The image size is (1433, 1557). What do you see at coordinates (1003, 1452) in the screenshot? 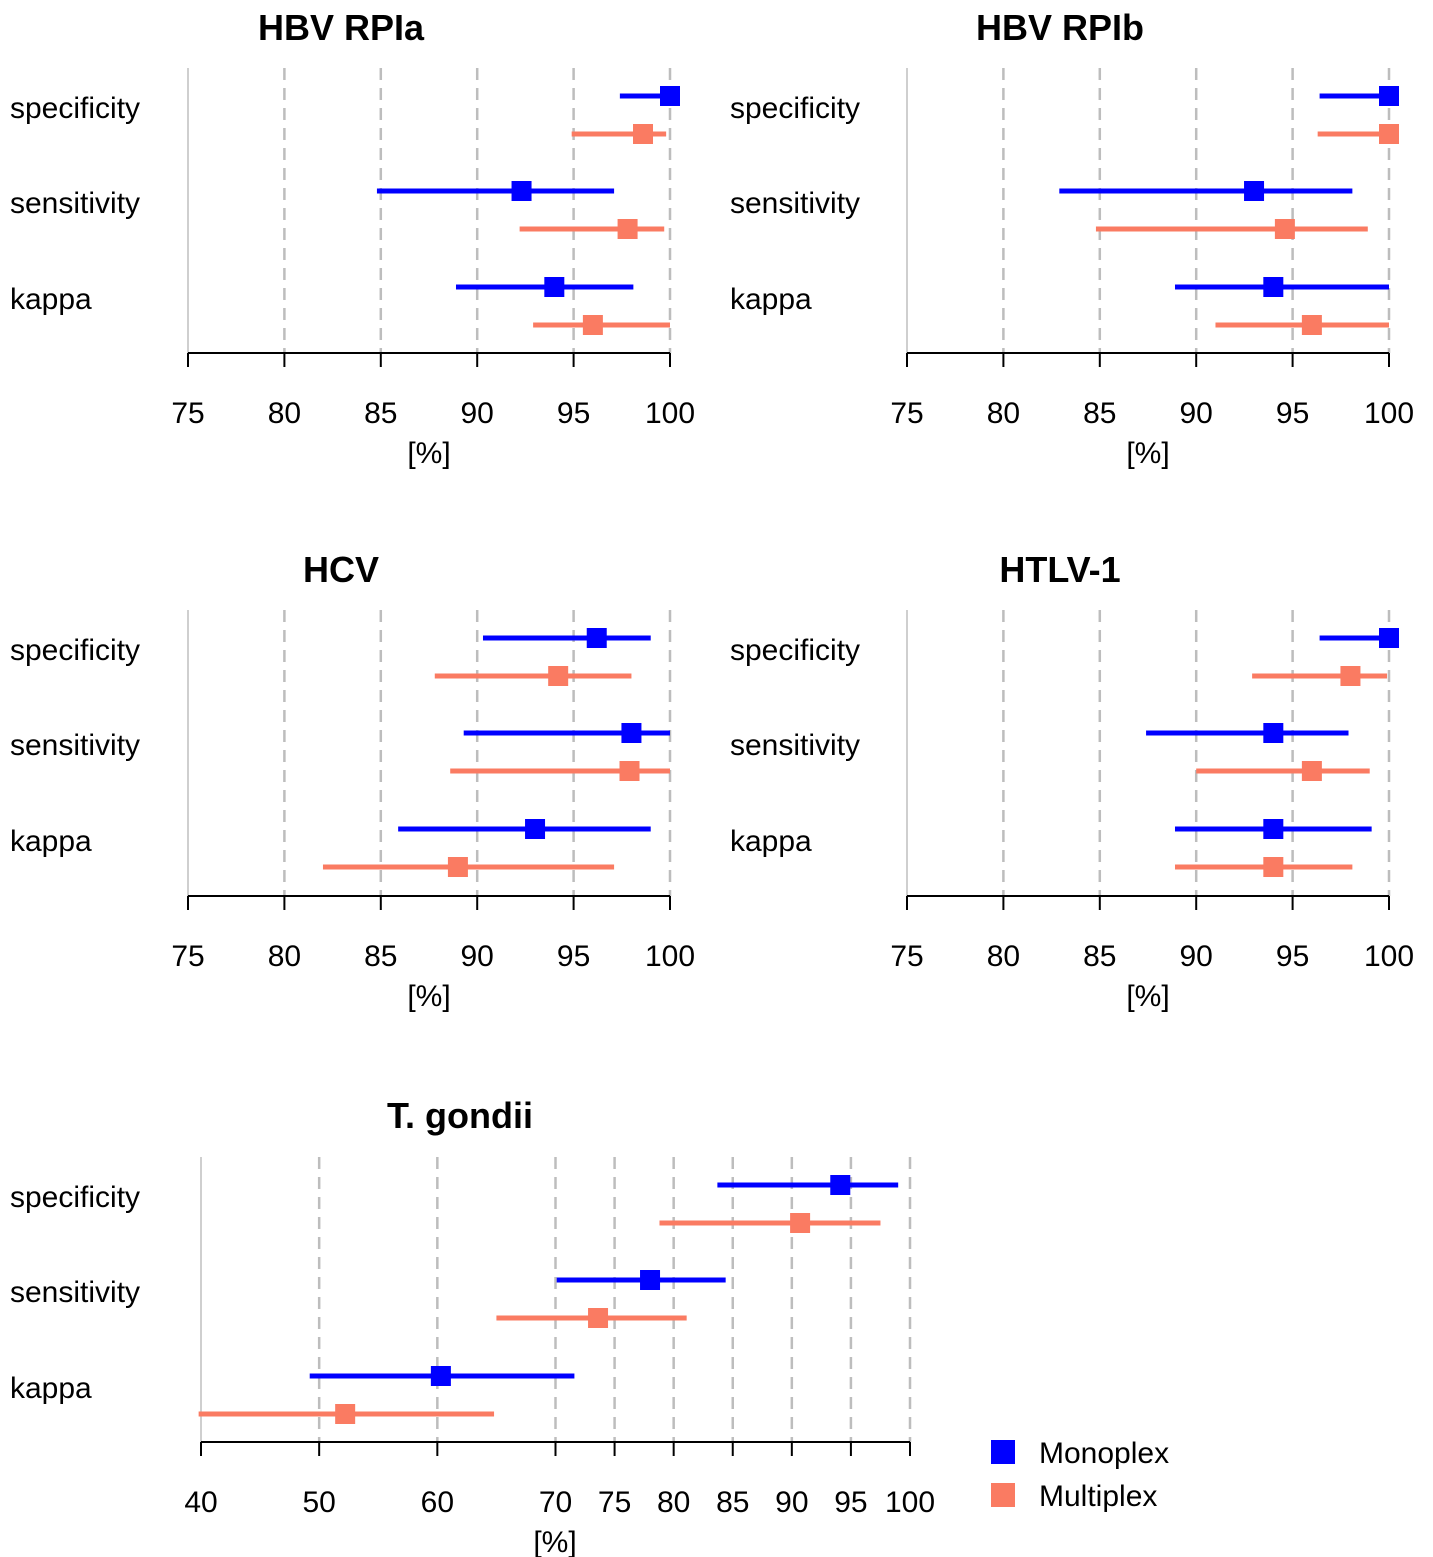
I see `legend-swatch-monoplex` at bounding box center [1003, 1452].